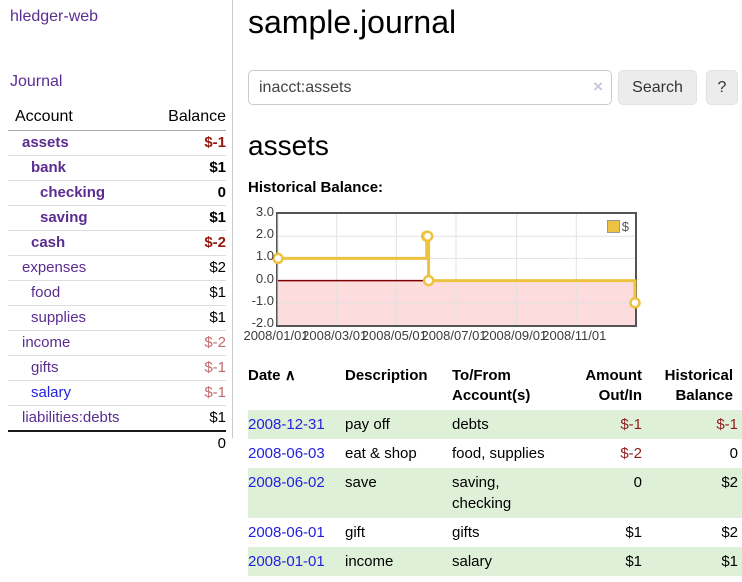 The width and height of the screenshot is (742, 582). I want to click on account-link: saving, so click(64, 217).